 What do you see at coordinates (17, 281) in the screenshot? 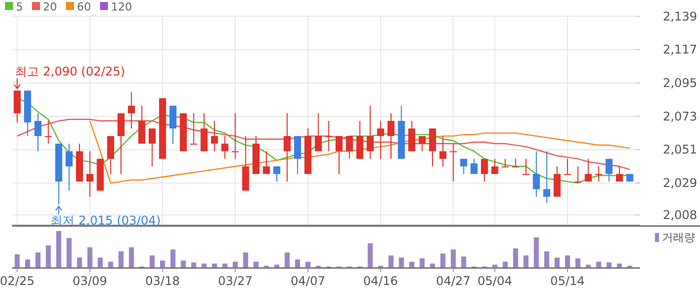
I see `x-tick-label: 02/25` at bounding box center [17, 281].